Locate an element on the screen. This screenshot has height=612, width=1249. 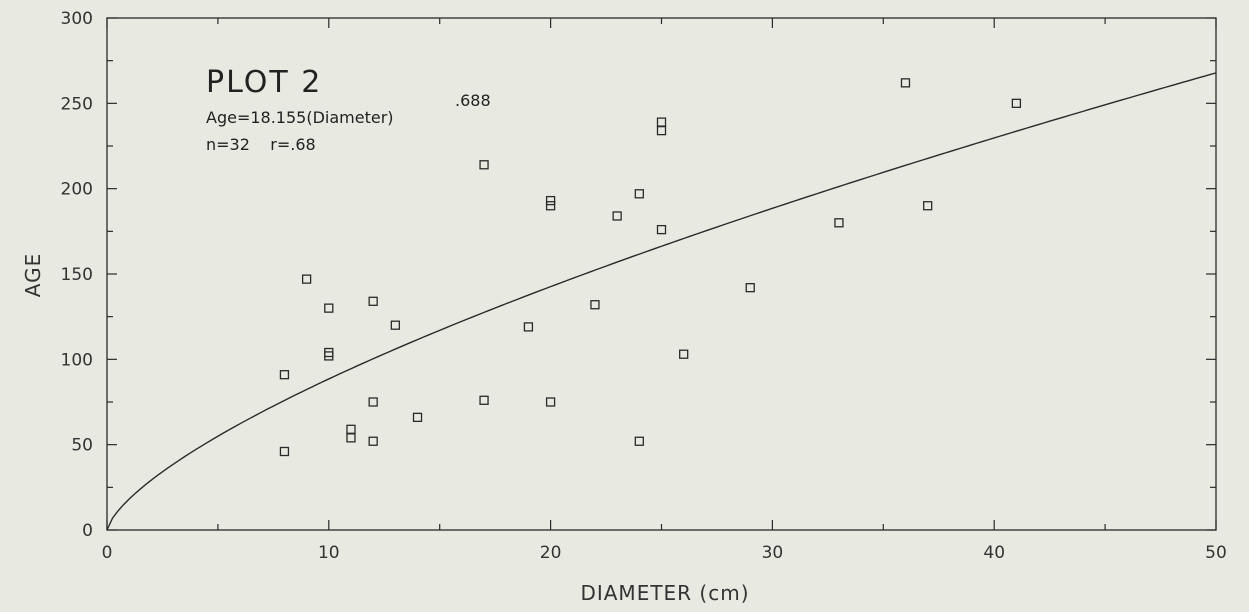
y-tick-label: 200 is located at coordinates (77, 190).